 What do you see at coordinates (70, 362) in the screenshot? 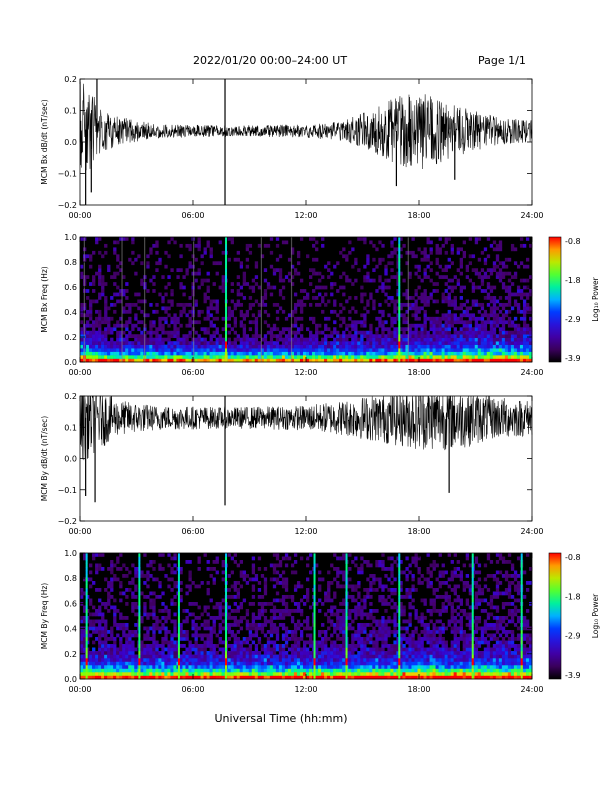
I see `y-tick-label: 0.0` at bounding box center [70, 362].